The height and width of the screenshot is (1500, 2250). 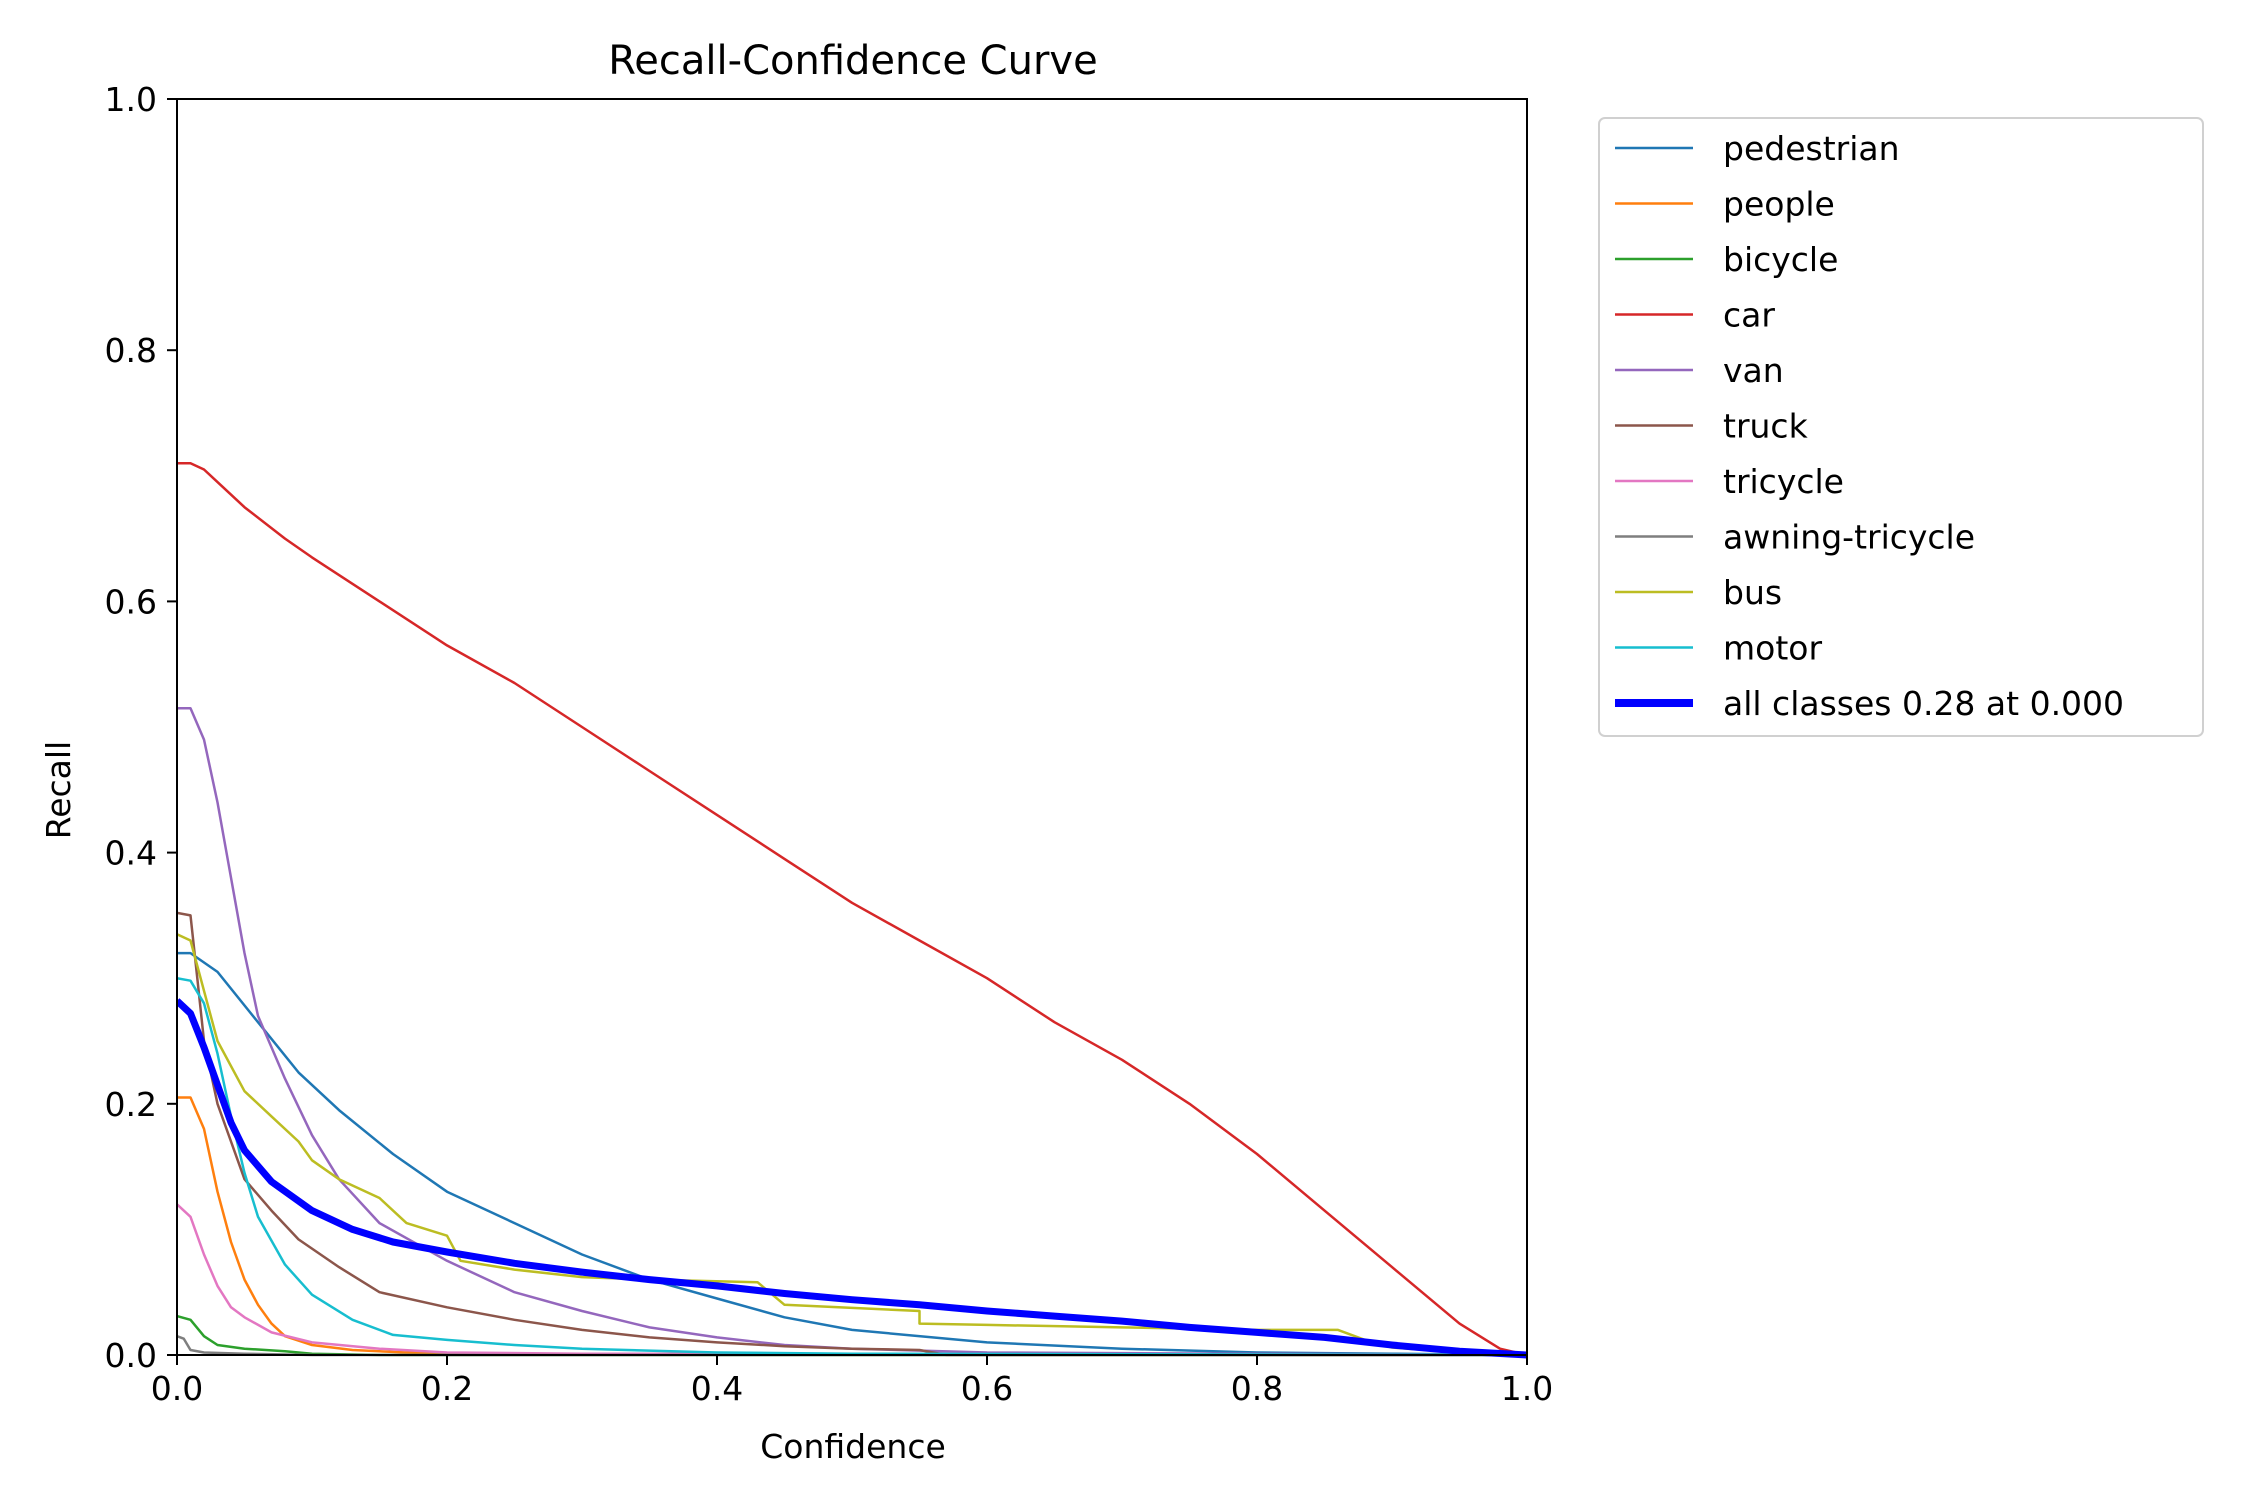 I want to click on y-tick-label: 0.6, so click(x=131, y=601).